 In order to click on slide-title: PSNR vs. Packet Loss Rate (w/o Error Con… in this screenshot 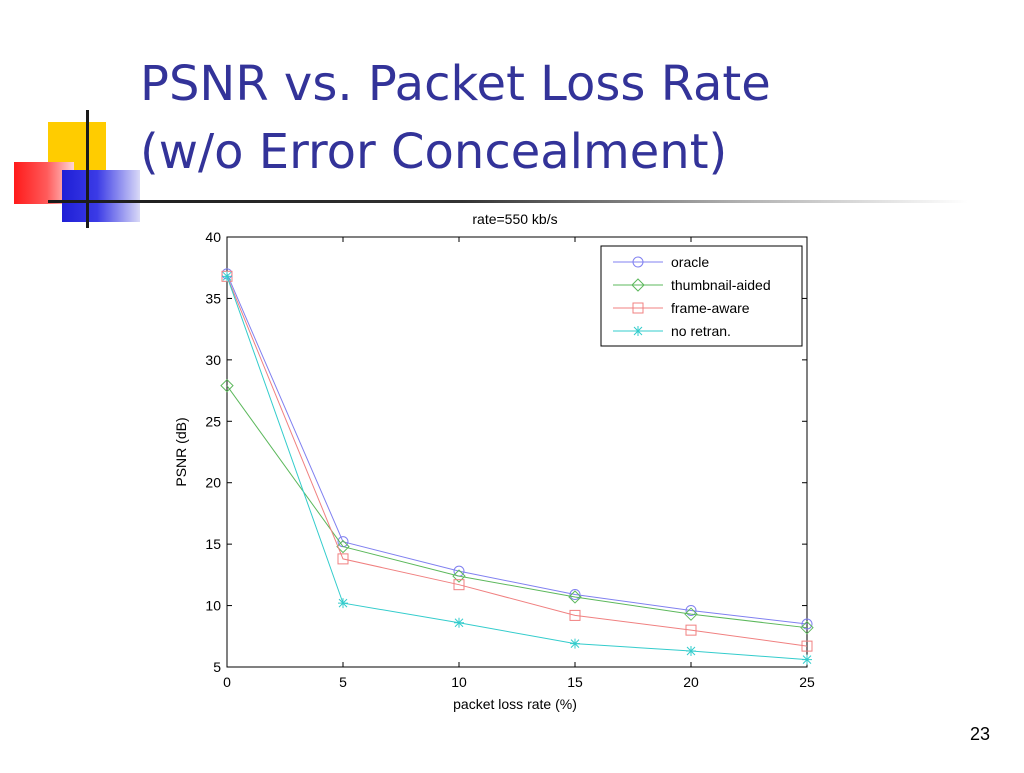, I will do `click(455, 118)`.